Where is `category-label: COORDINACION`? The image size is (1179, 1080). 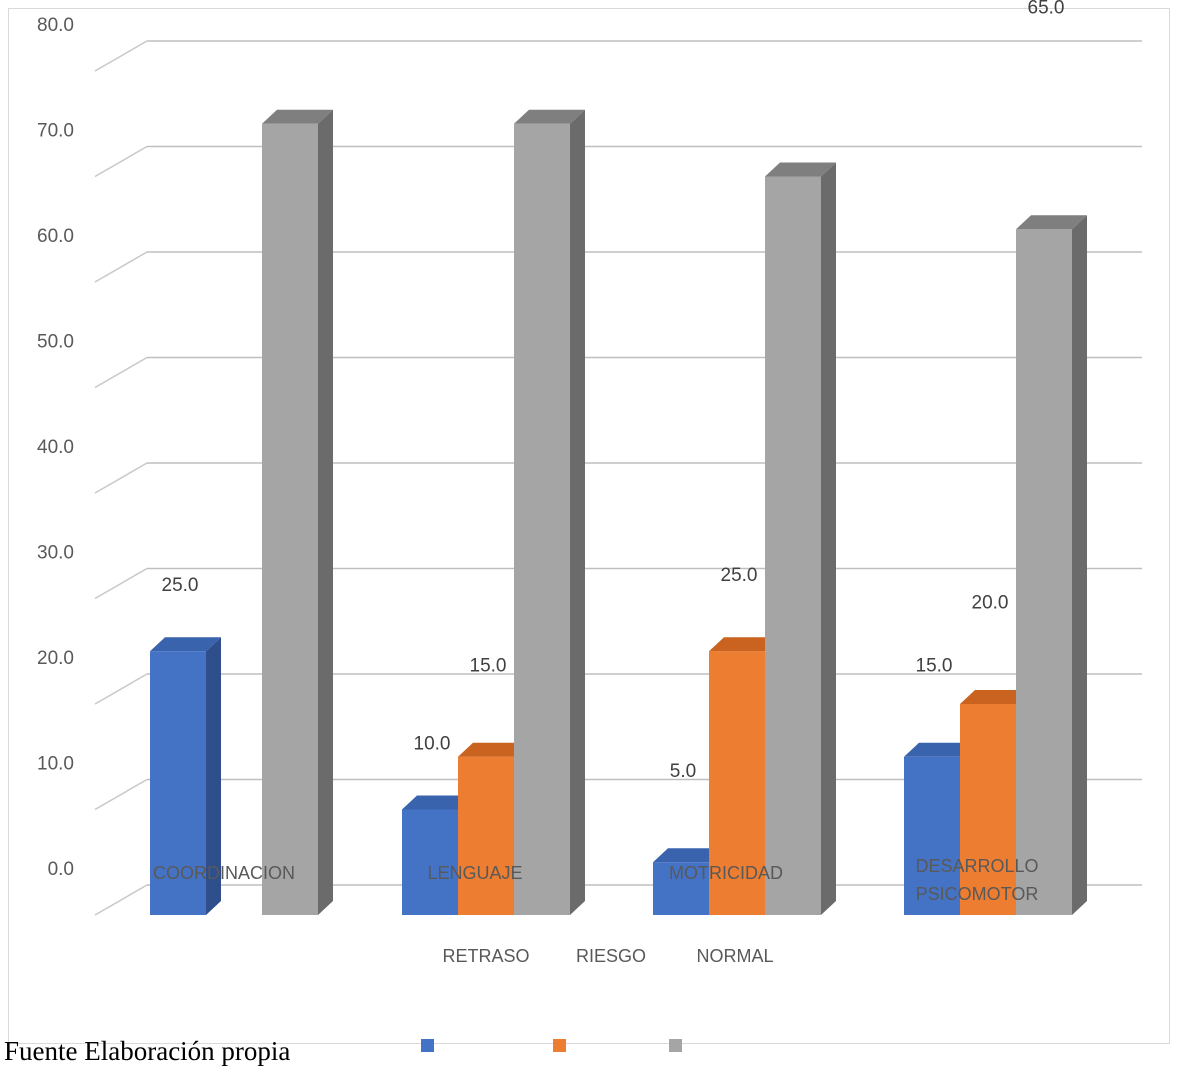
category-label: COORDINACION is located at coordinates (224, 873).